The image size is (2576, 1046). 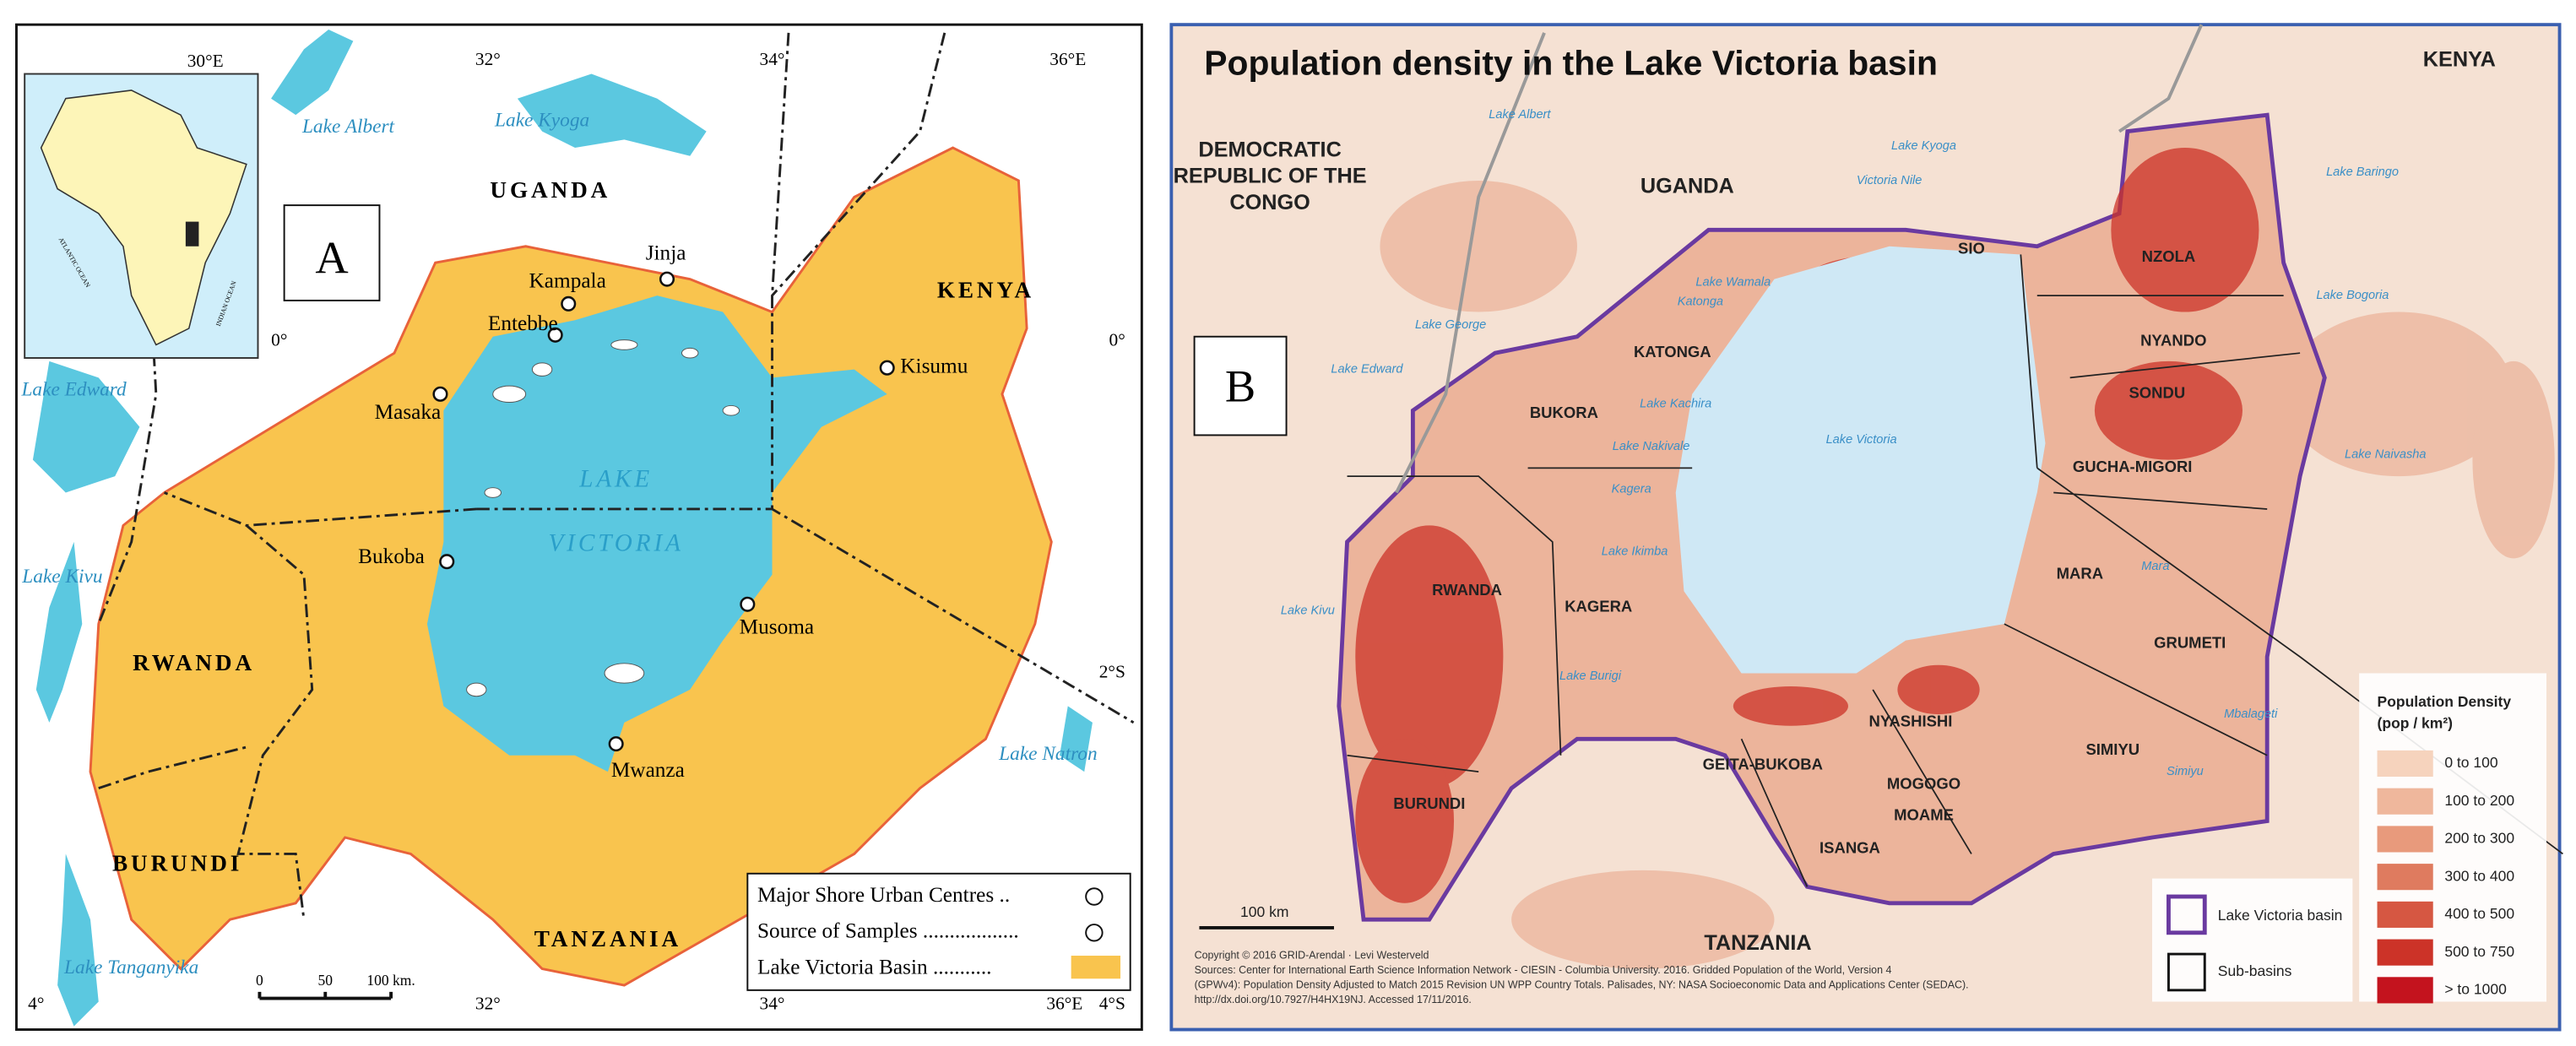 I want to click on sub-basin-label: GRUMETI, so click(x=2190, y=642).